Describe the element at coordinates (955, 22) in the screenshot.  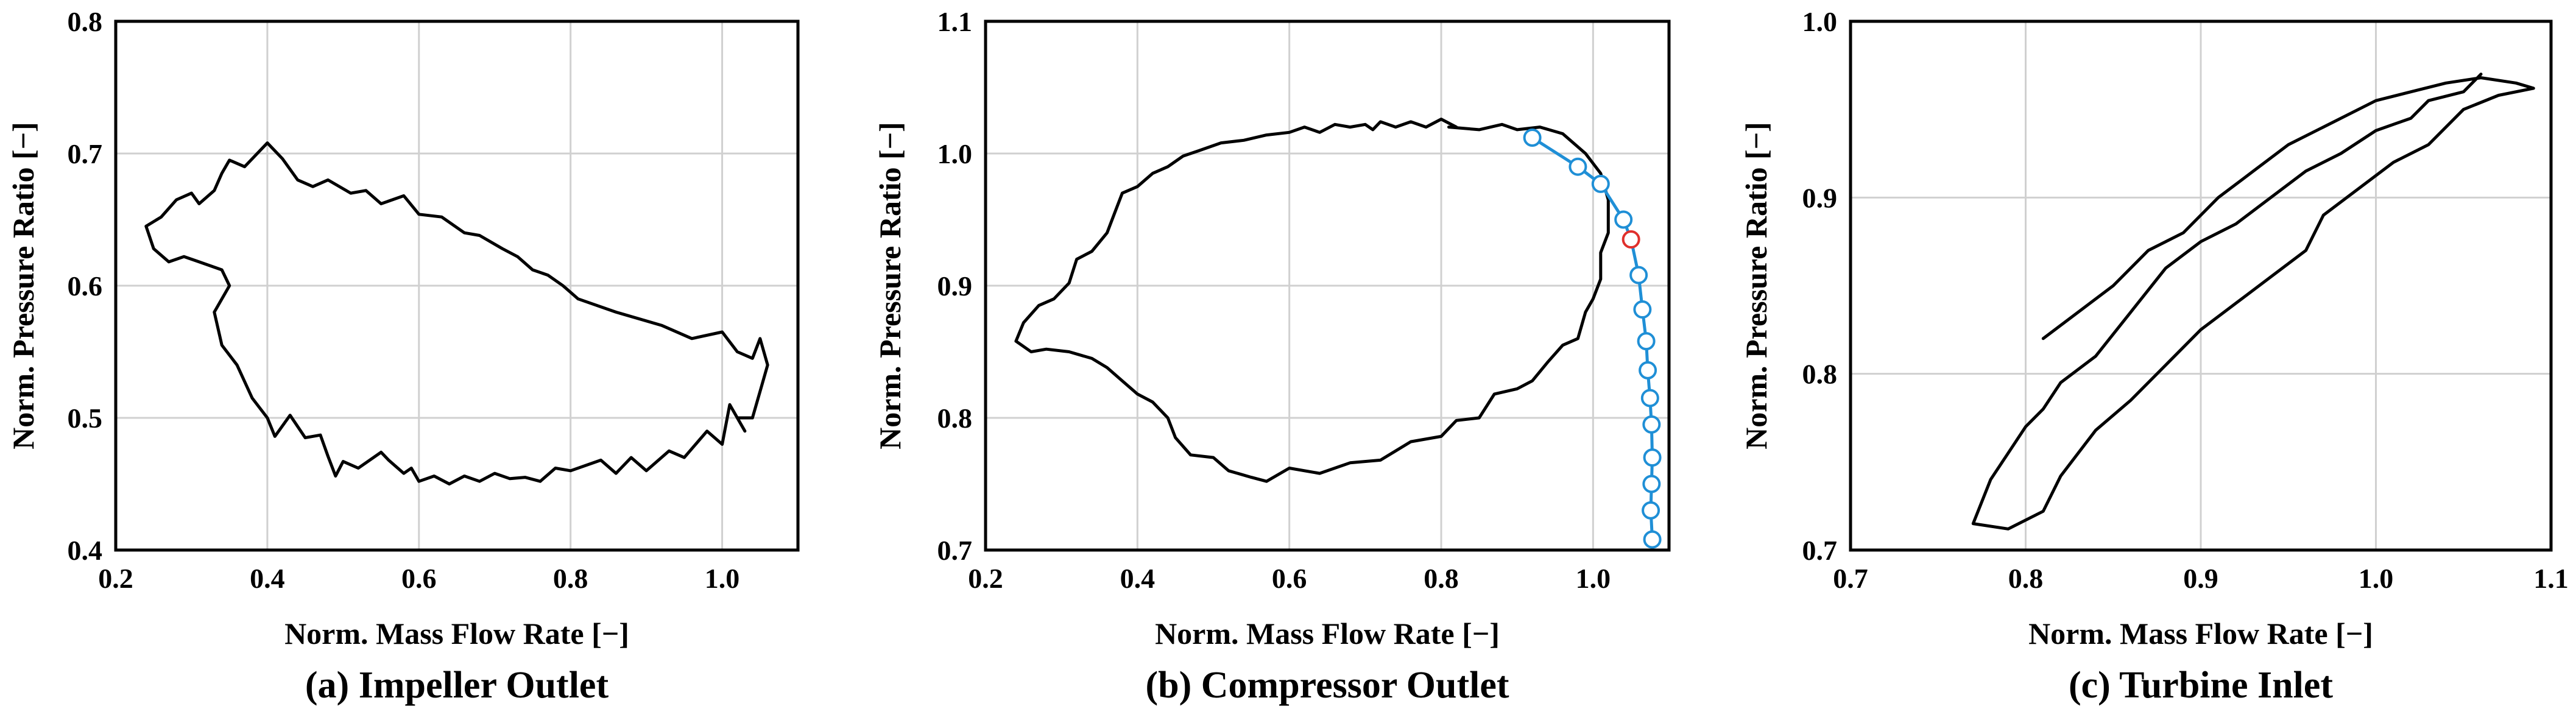
I see `y-tick-label: 1.1` at that location.